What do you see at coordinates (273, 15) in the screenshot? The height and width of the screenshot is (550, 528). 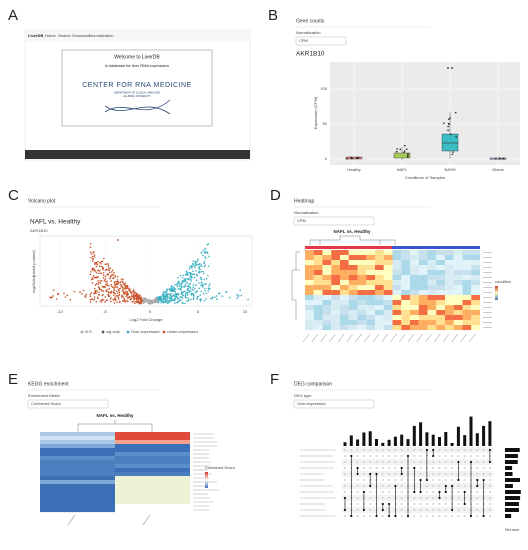 I see `panel-letter: B` at bounding box center [273, 15].